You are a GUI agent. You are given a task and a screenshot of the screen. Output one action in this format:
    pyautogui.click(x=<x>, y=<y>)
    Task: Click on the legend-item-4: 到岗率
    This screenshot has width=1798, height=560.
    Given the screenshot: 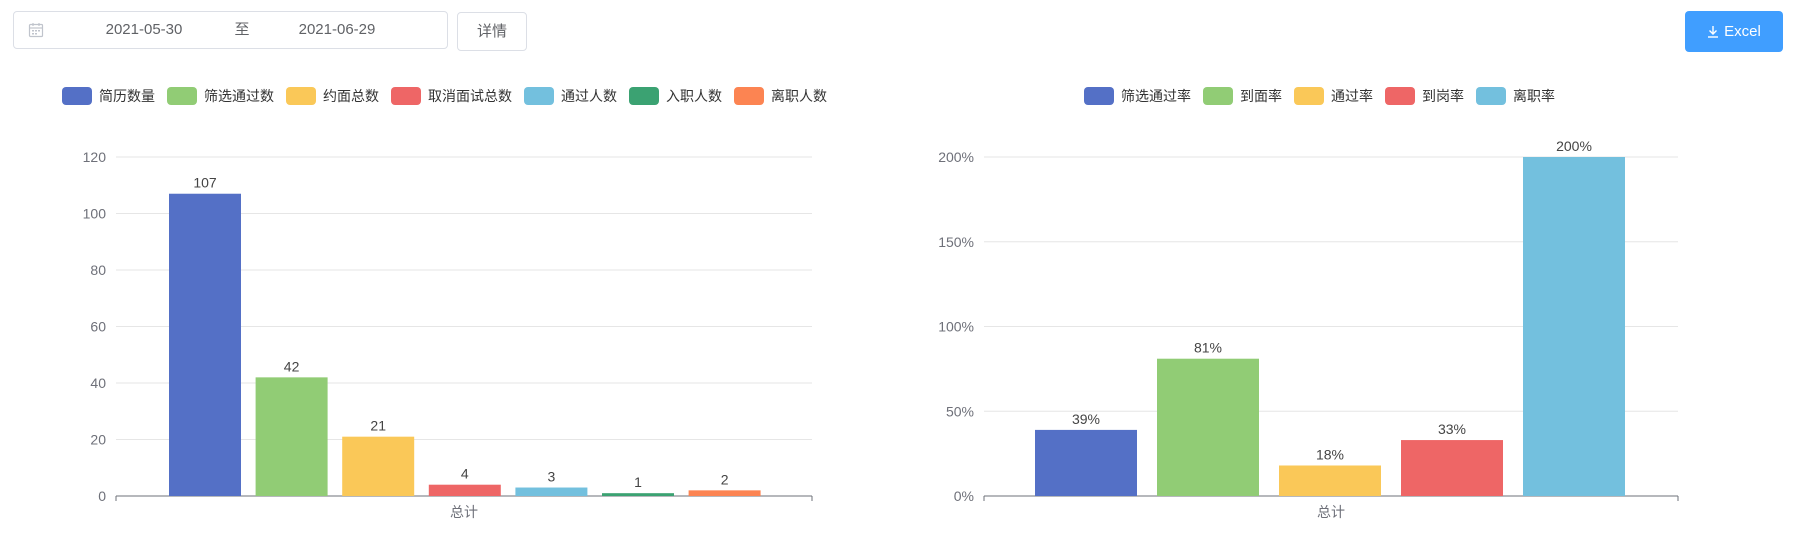 What is the action you would take?
    pyautogui.click(x=1424, y=96)
    